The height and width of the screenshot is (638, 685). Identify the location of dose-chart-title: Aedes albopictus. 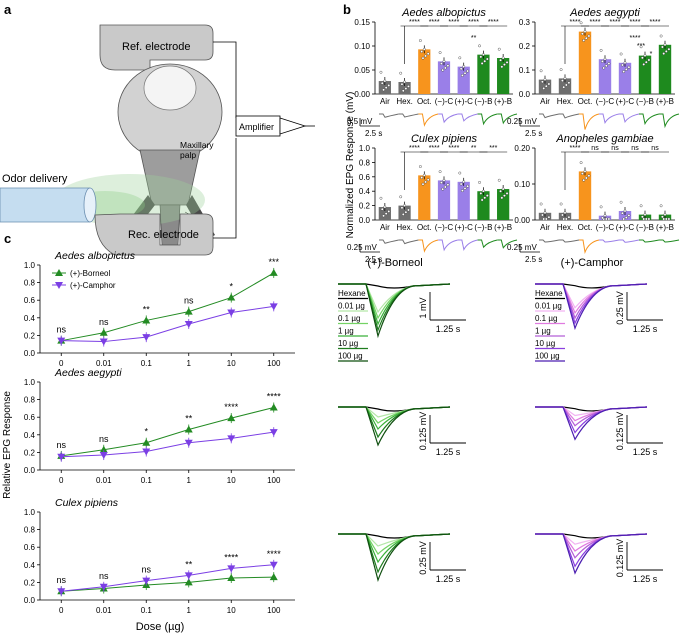
(95, 256).